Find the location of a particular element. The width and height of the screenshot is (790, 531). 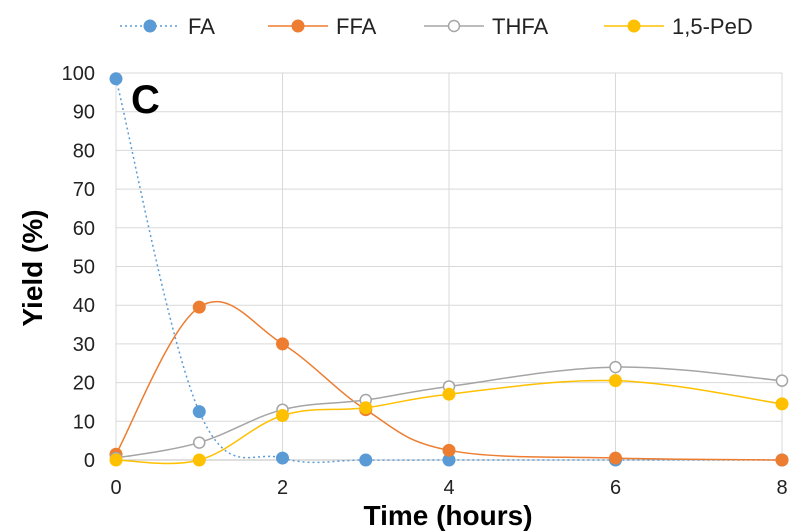

y-tick-label: 100 is located at coordinates (78, 74).